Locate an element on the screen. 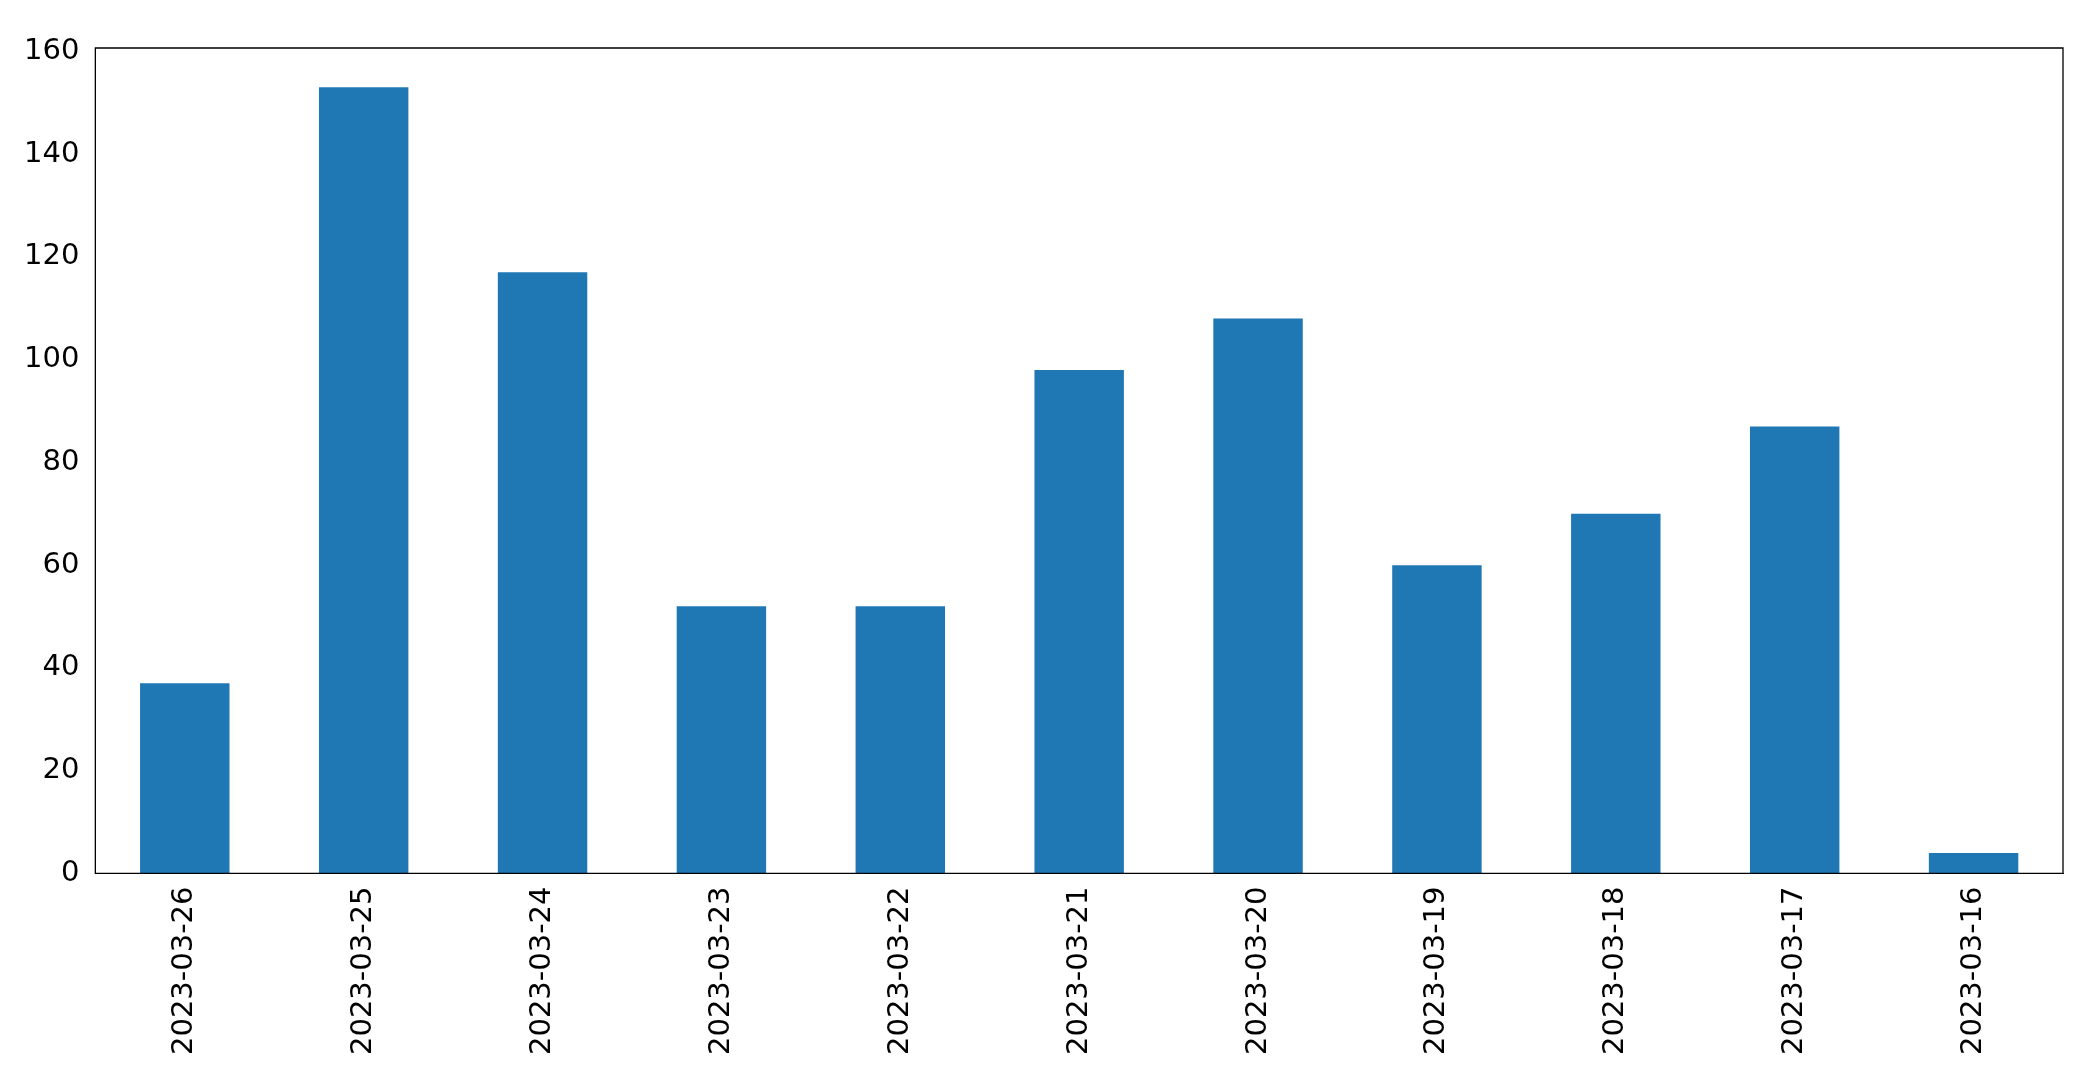 This screenshot has height=1072, width=2093. y-tick-label: 160 is located at coordinates (51, 48).